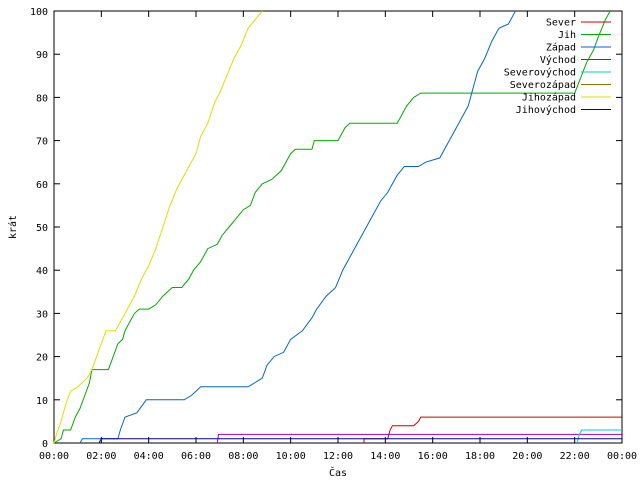 The width and height of the screenshot is (640, 480). I want to click on y-tick-label: 30, so click(42, 314).